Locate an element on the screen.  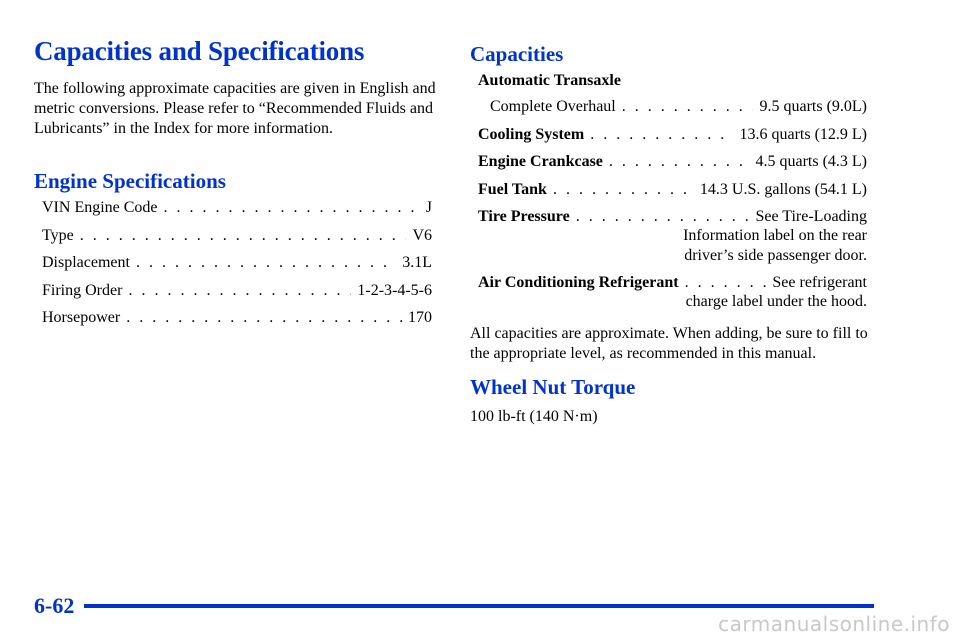
spec-value: J is located at coordinates (428, 207).